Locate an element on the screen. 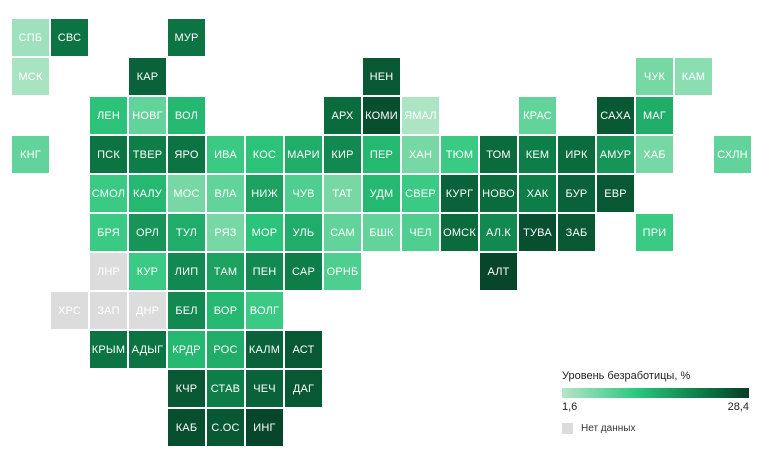 The image size is (767, 457). region-tile-вол: ВОЛ is located at coordinates (186, 115).